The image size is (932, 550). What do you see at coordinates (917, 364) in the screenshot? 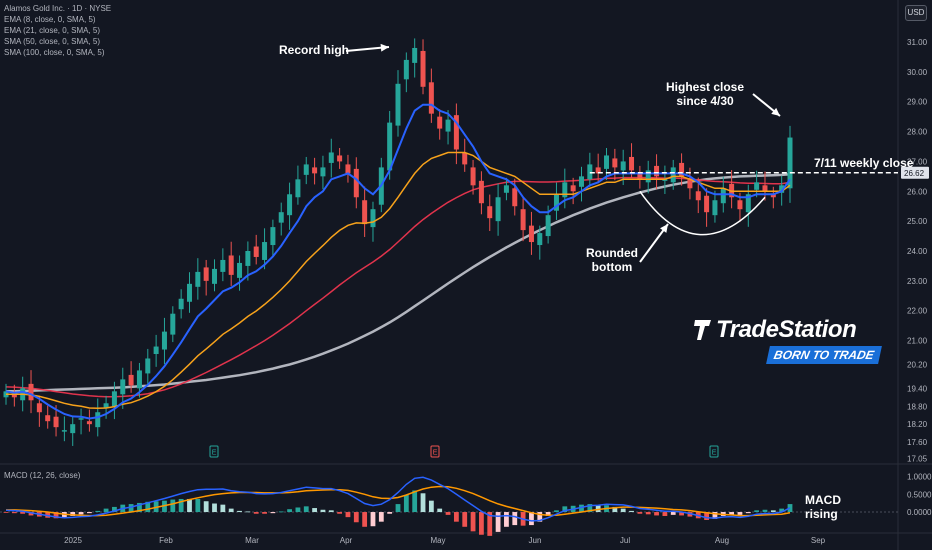
I see `price-tick-label: 20.20` at bounding box center [917, 364].